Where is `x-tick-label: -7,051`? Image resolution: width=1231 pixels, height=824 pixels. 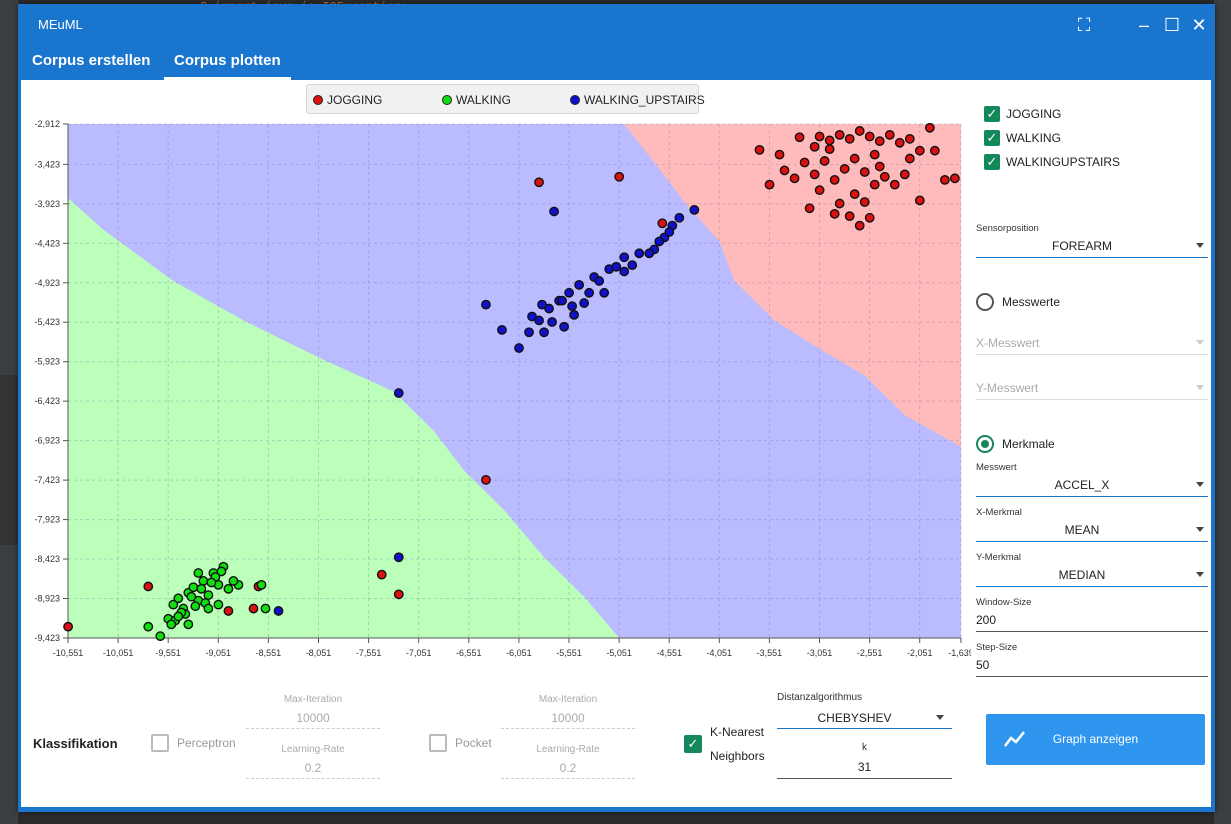
x-tick-label: -7,051 is located at coordinates (419, 653).